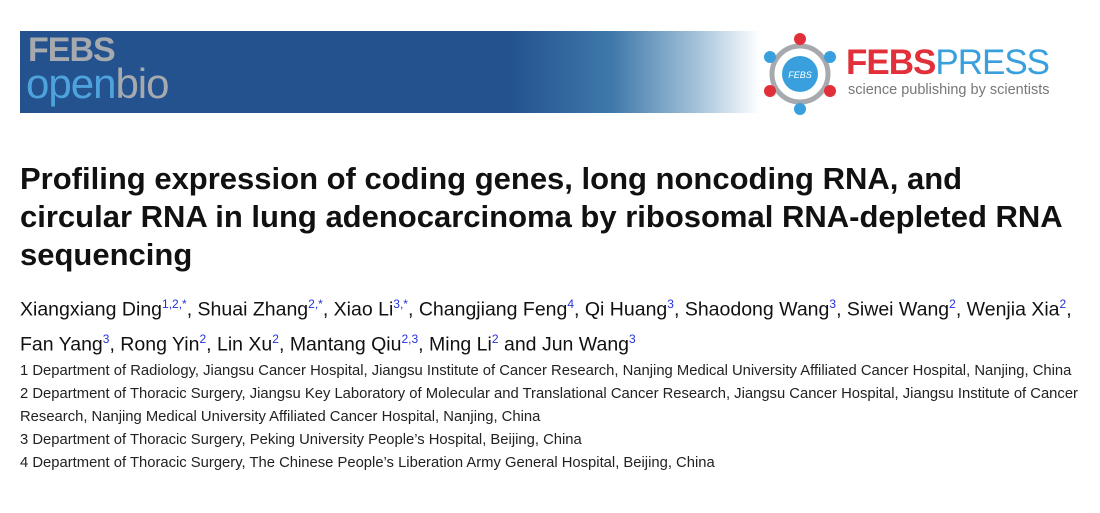  I want to click on journal-banner, so click(390, 72).